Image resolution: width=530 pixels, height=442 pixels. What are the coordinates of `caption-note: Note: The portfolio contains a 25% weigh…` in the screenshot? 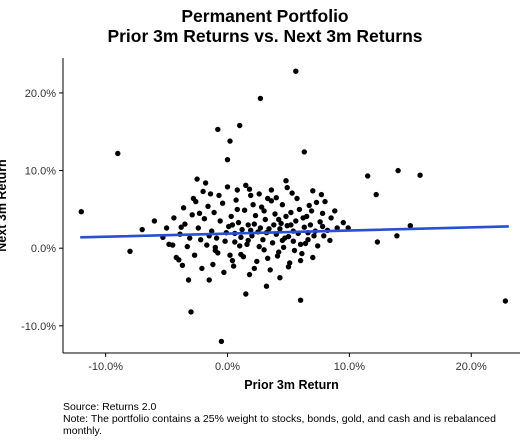 It's located at (279, 425).